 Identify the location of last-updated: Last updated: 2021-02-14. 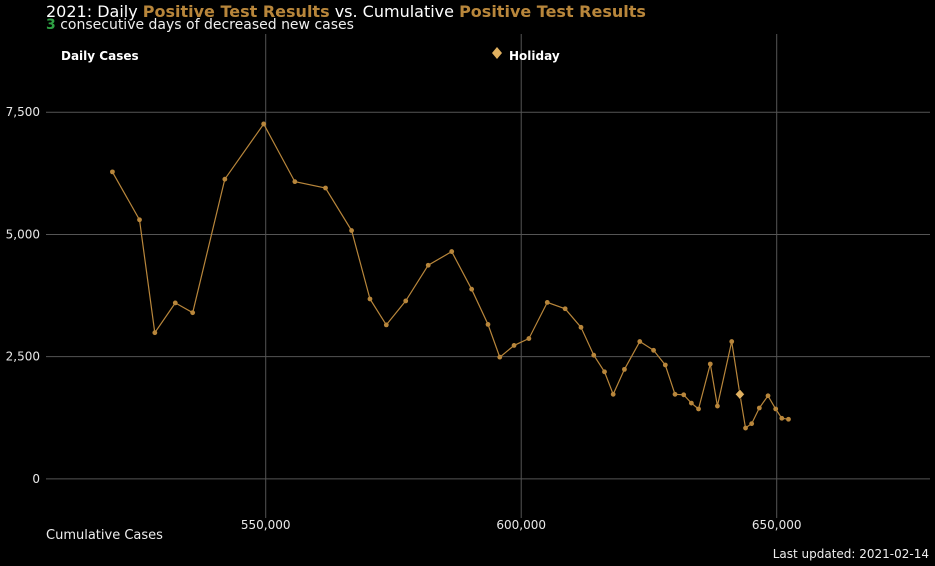
(850, 554).